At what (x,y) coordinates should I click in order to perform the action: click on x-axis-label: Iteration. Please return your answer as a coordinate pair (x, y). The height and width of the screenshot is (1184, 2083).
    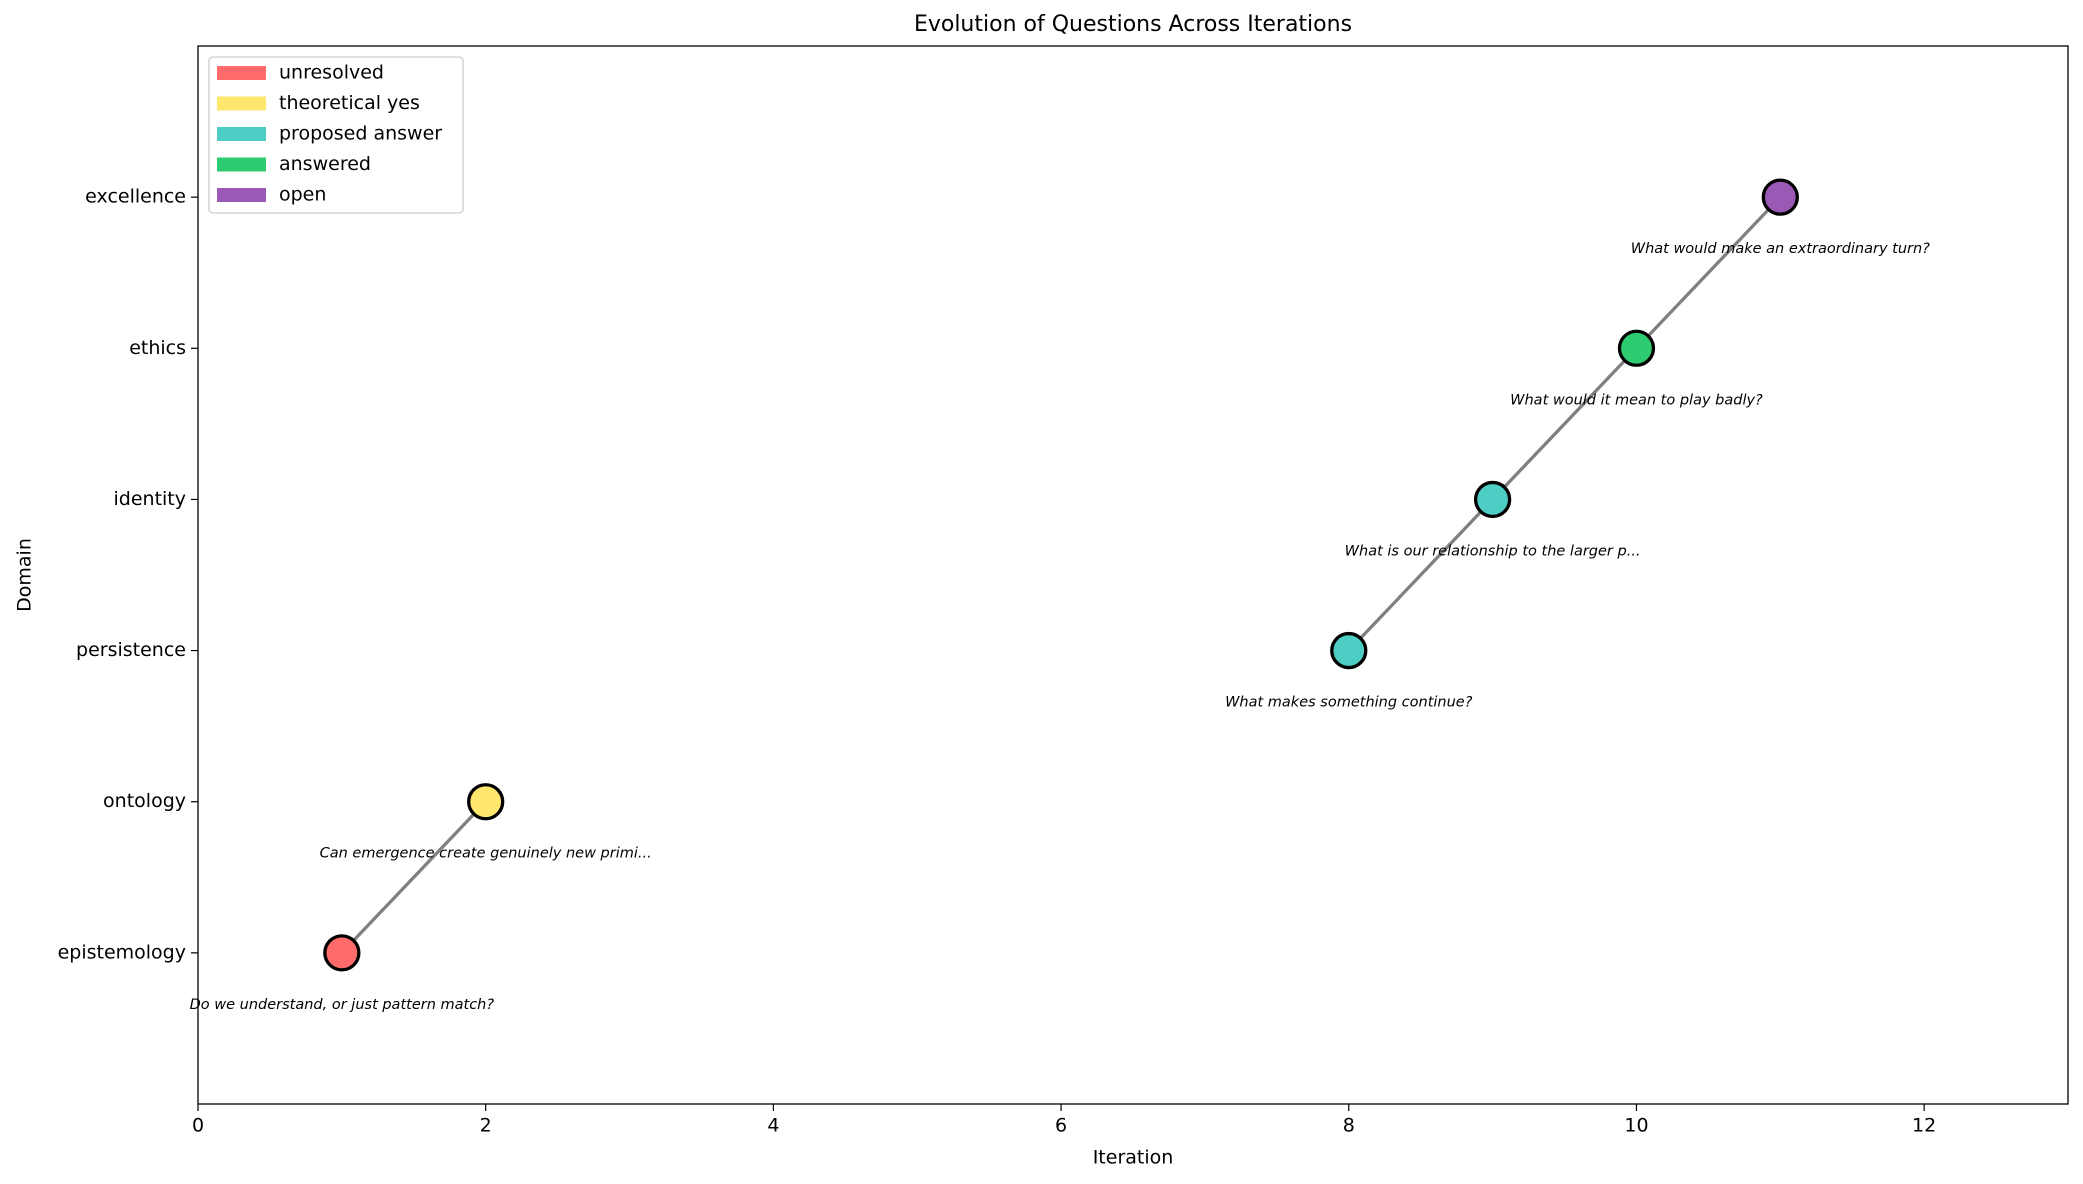
    Looking at the image, I should click on (1133, 1158).